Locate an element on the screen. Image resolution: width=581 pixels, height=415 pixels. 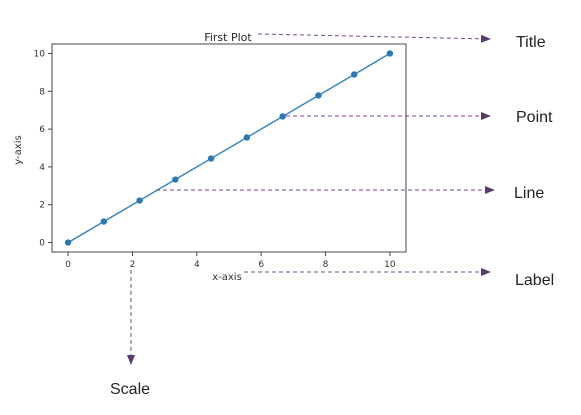
y-axis-ticks: 0 2 4 6 8 10 is located at coordinates (43, 149).